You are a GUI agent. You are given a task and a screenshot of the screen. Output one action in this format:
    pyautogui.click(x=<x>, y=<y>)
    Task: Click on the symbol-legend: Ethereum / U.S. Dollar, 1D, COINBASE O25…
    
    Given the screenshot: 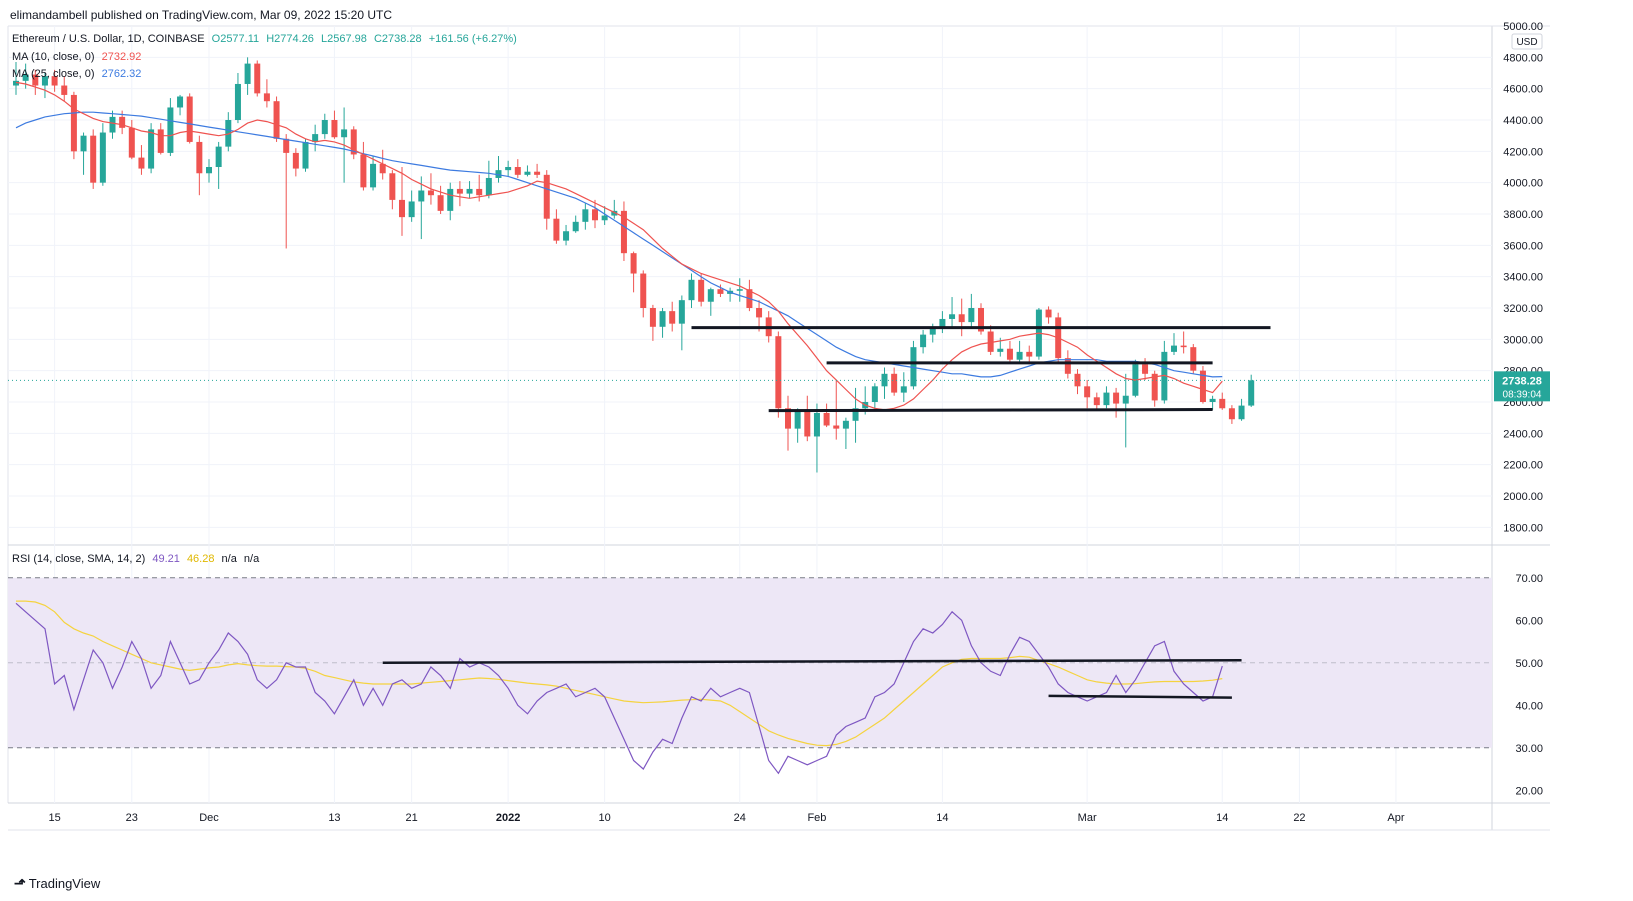 What is the action you would take?
    pyautogui.click(x=266, y=39)
    